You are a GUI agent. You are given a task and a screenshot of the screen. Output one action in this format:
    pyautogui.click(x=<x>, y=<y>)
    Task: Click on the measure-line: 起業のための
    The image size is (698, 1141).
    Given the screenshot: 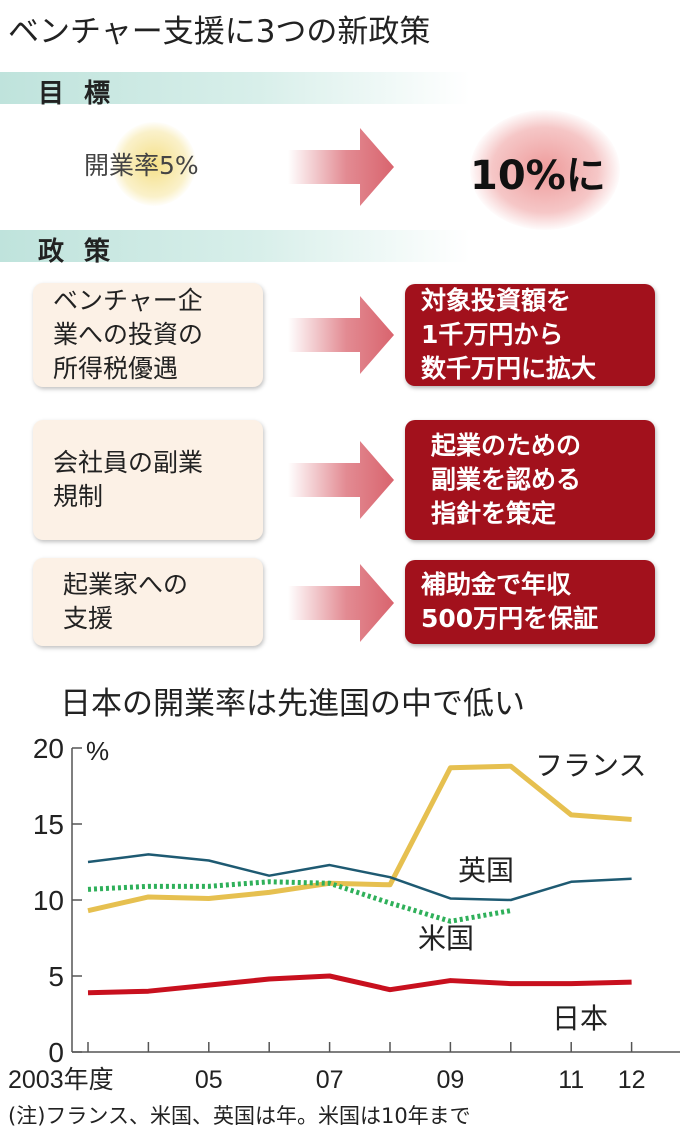 What is the action you would take?
    pyautogui.click(x=506, y=445)
    